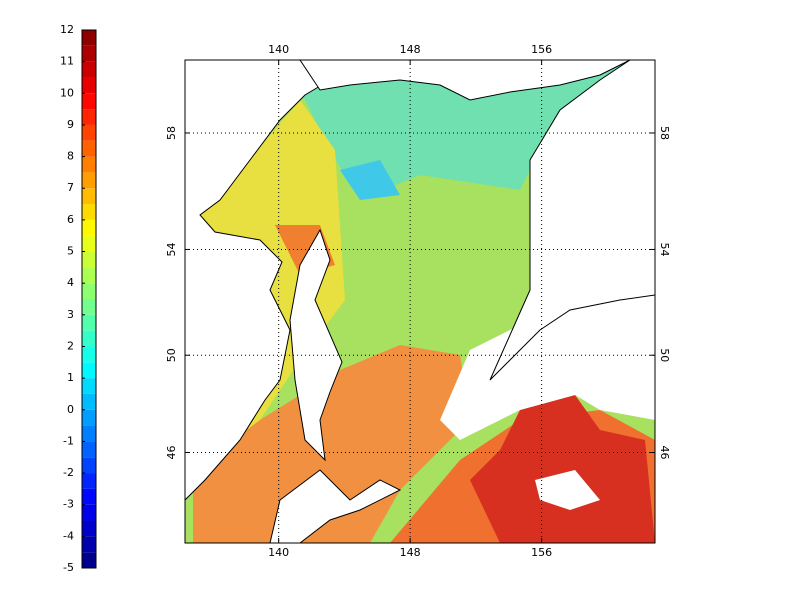  I want to click on colorbar-tick-label: 4, so click(70, 282).